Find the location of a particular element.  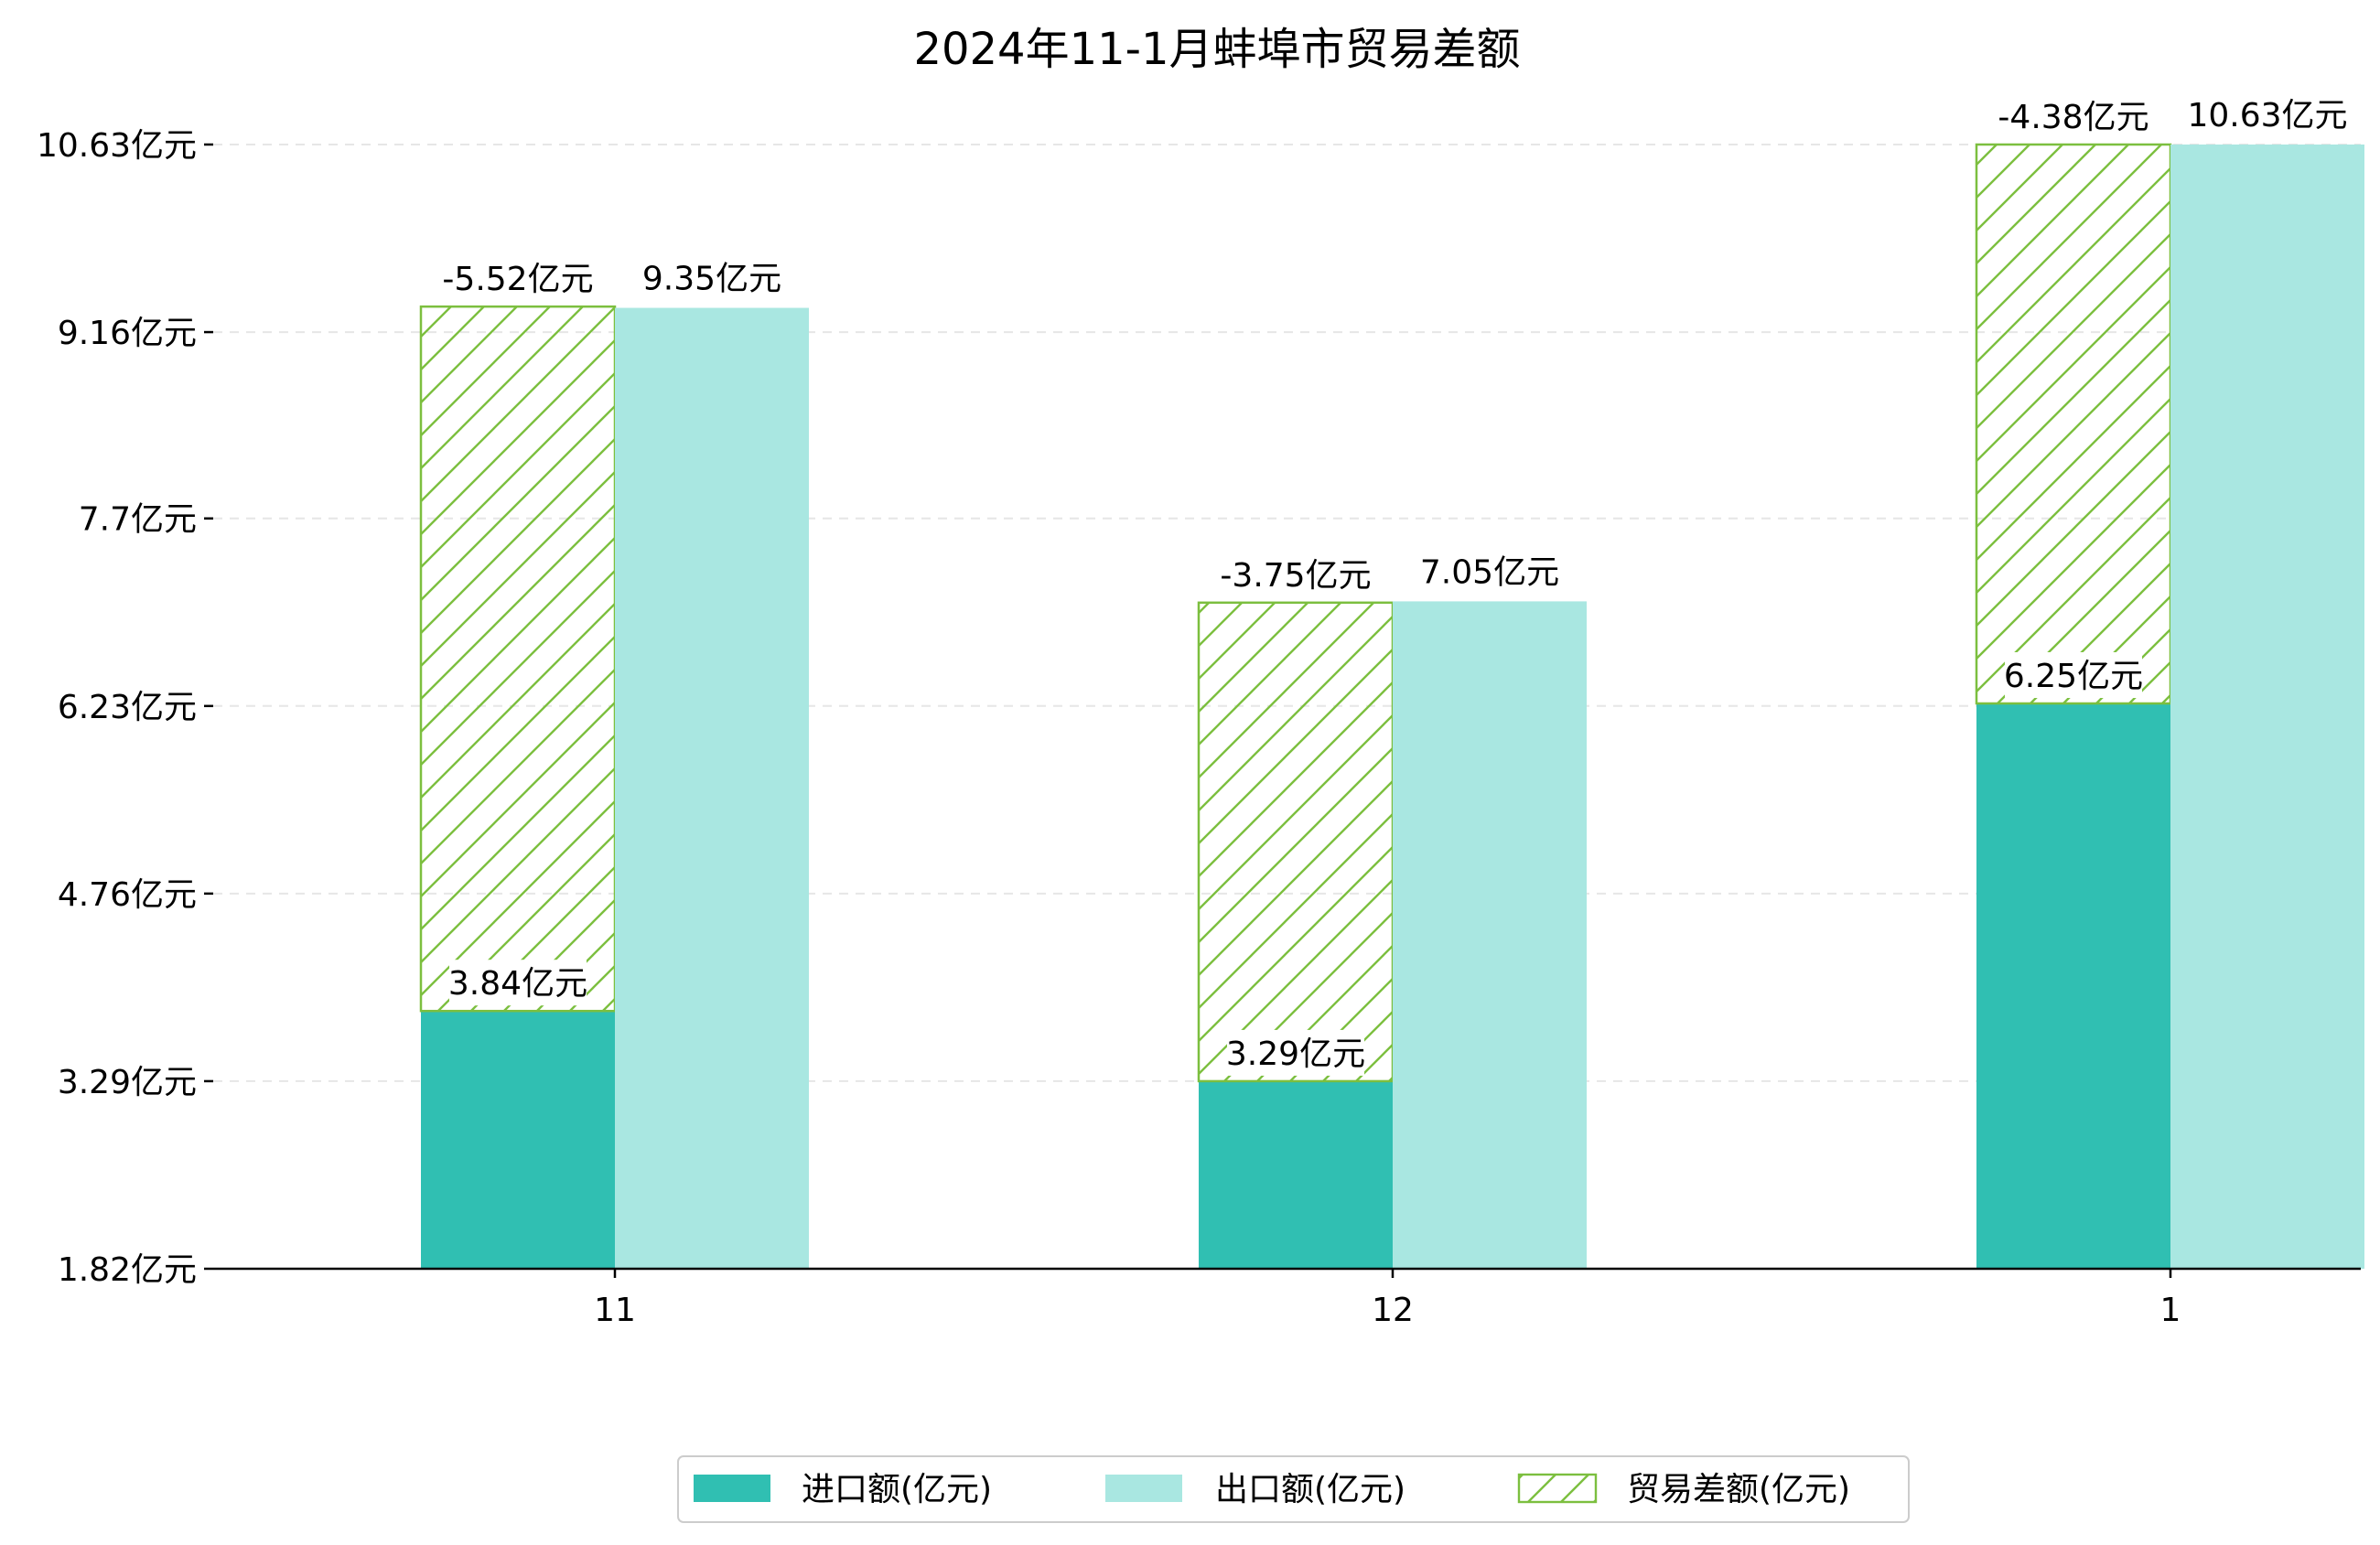

y-tick-label: 9.16亿元 is located at coordinates (127, 333).